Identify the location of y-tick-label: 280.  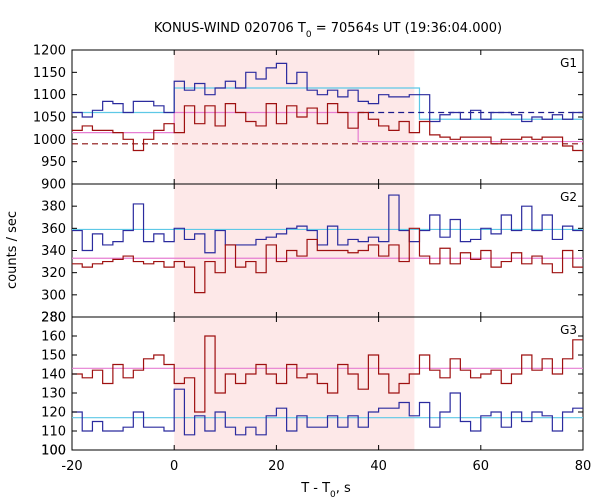
(53, 318).